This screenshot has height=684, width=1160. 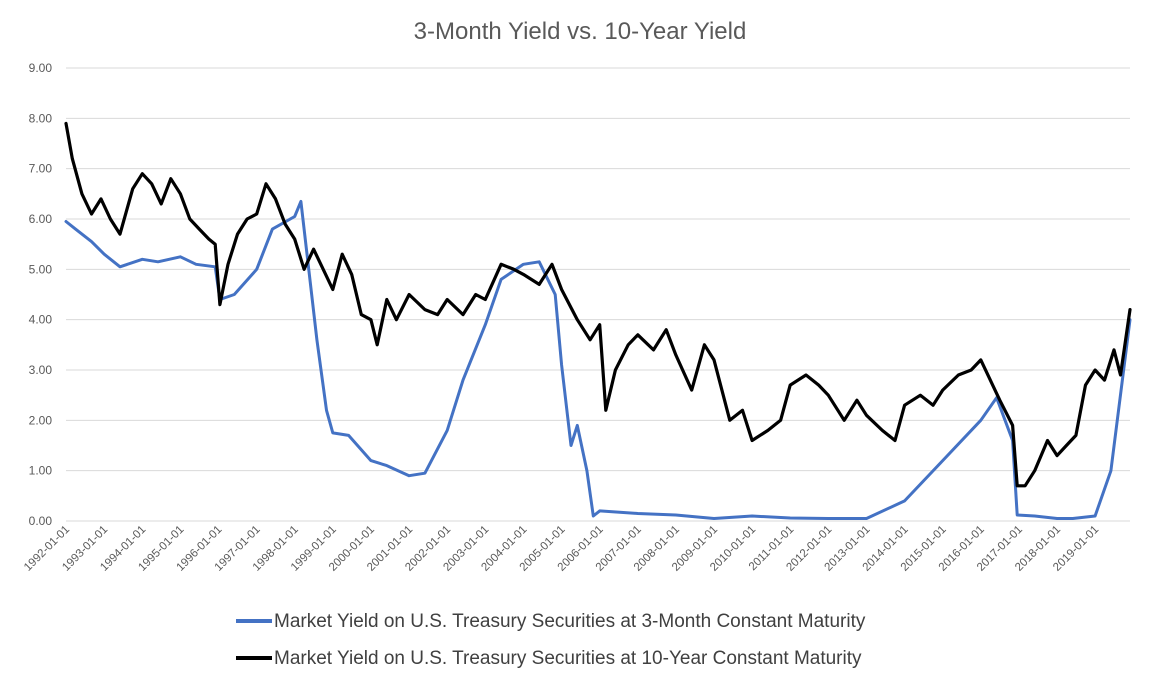 I want to click on y-tick-label: 4.00, so click(x=41, y=320).